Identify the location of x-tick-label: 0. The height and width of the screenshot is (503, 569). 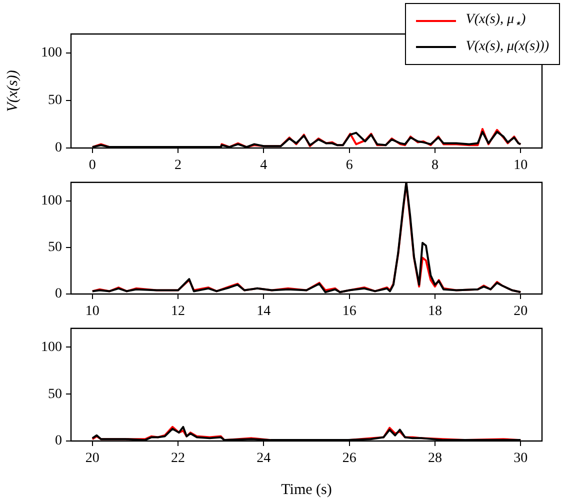
(92, 166).